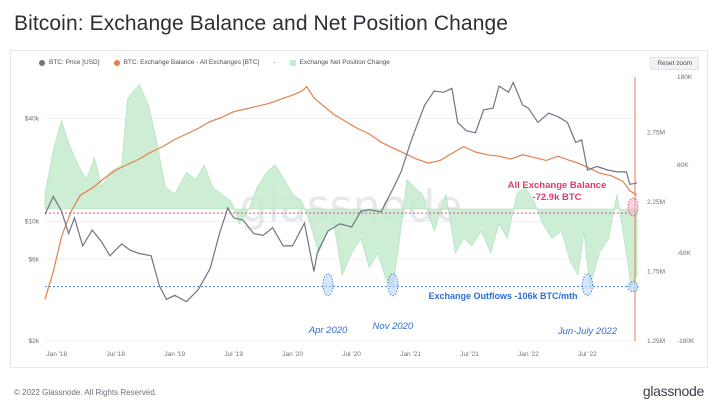 This screenshot has height=414, width=718. What do you see at coordinates (85, 392) in the screenshot?
I see `footer-copyright: © 2022 Glassnode. All Rights Reserved.` at bounding box center [85, 392].